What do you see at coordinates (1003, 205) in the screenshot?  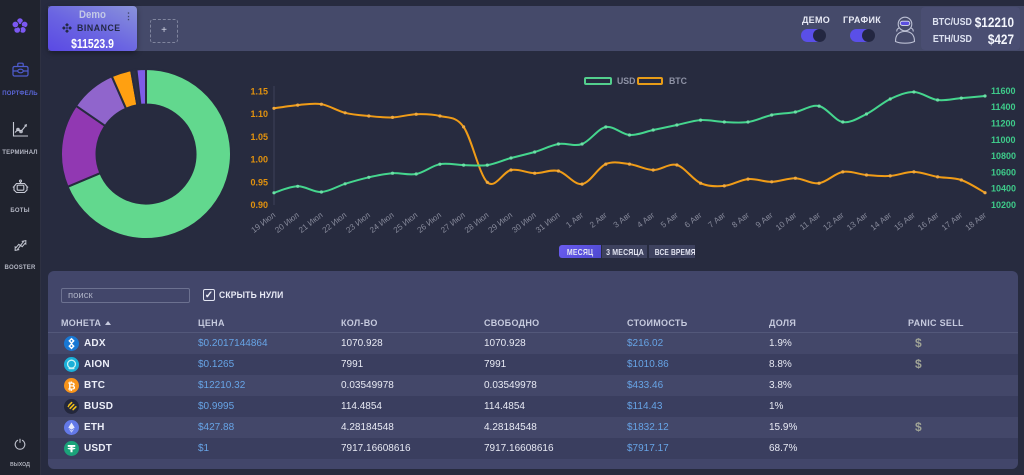 I see `svg-text: 10200` at bounding box center [1003, 205].